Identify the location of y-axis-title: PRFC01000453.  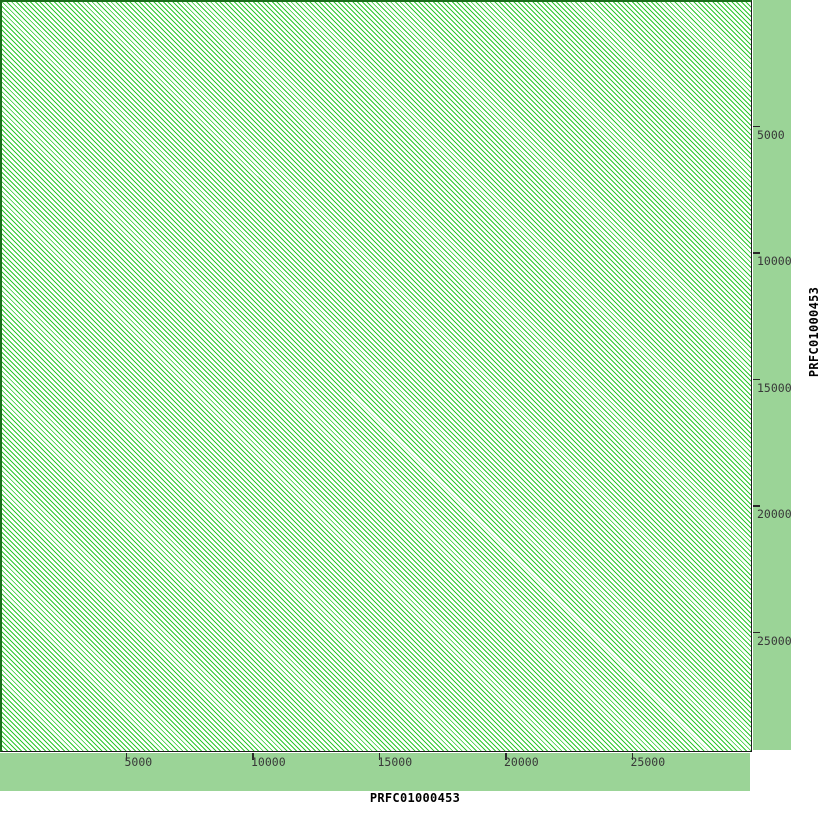
(814, 332).